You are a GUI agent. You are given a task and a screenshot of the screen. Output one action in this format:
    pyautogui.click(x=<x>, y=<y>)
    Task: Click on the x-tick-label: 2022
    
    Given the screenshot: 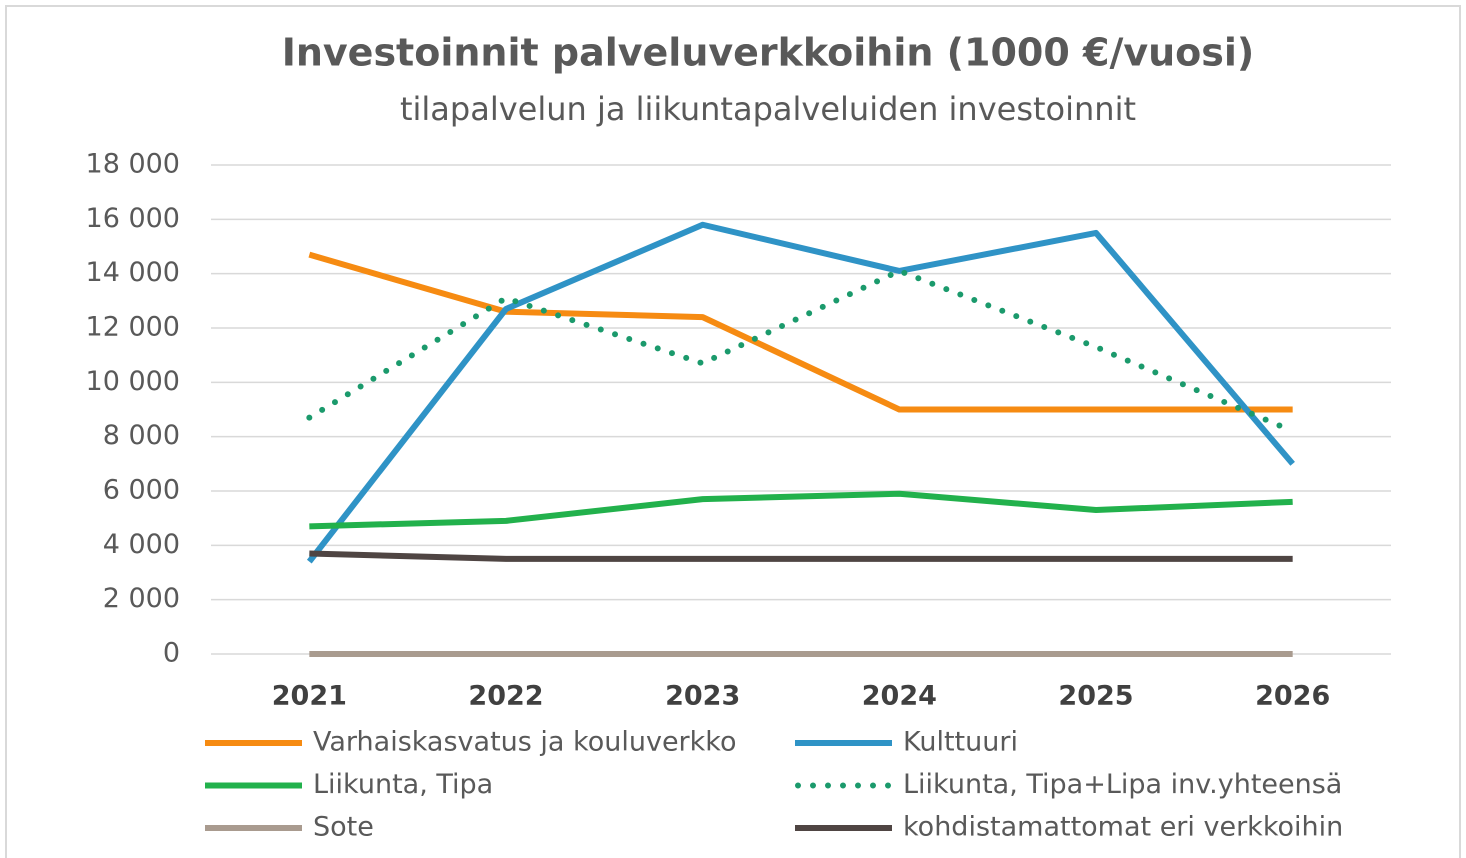 What is the action you would take?
    pyautogui.click(x=505, y=696)
    